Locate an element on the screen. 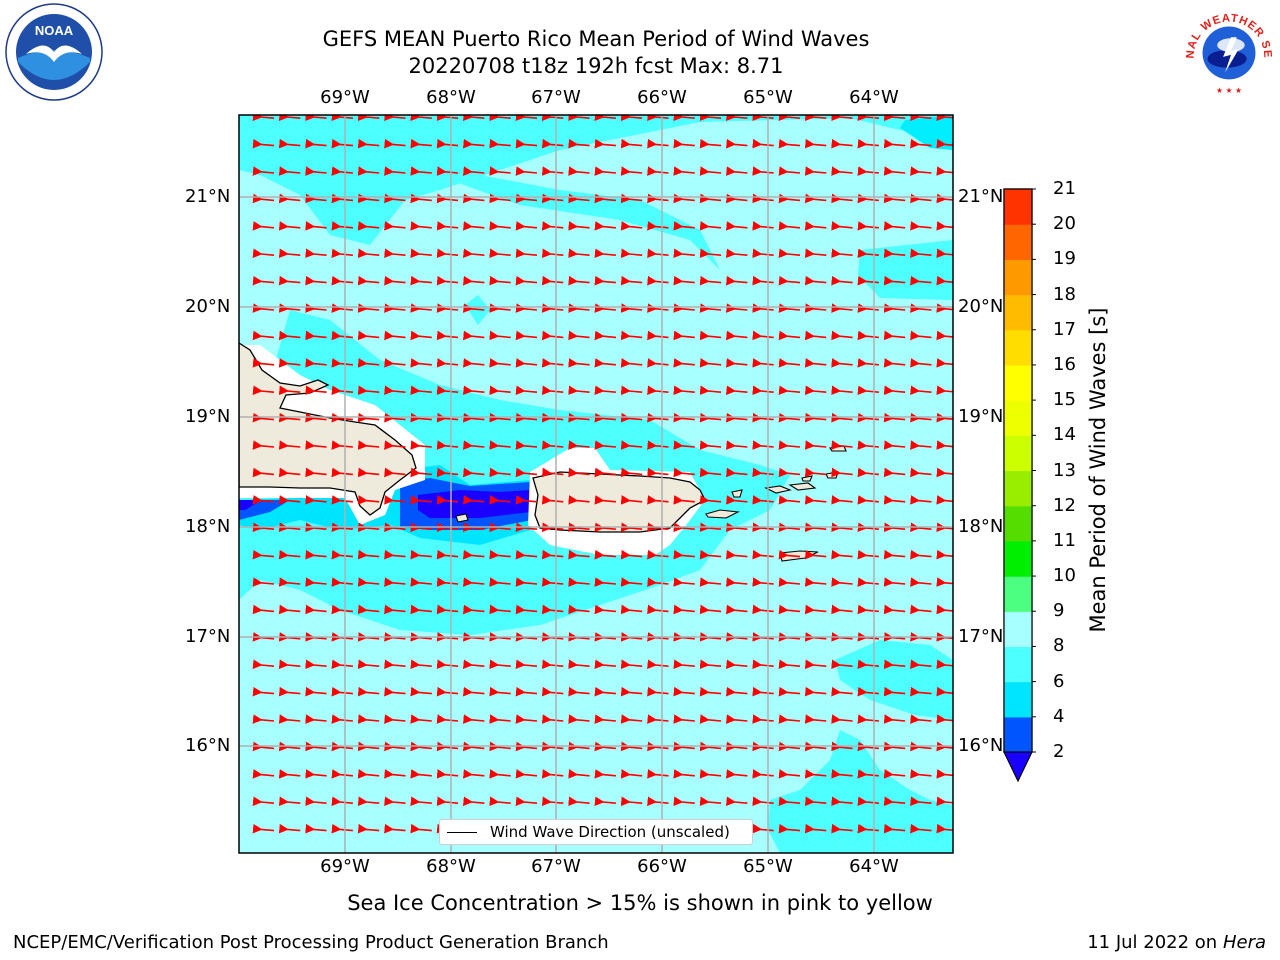  lat-label-right-18n: 18°N is located at coordinates (981, 526).